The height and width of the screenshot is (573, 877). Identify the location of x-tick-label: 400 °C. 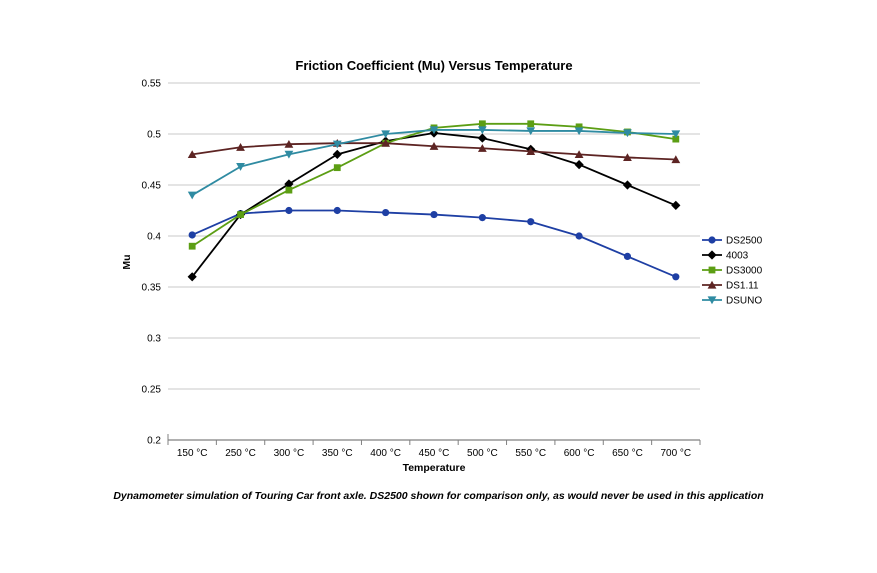
(385, 453).